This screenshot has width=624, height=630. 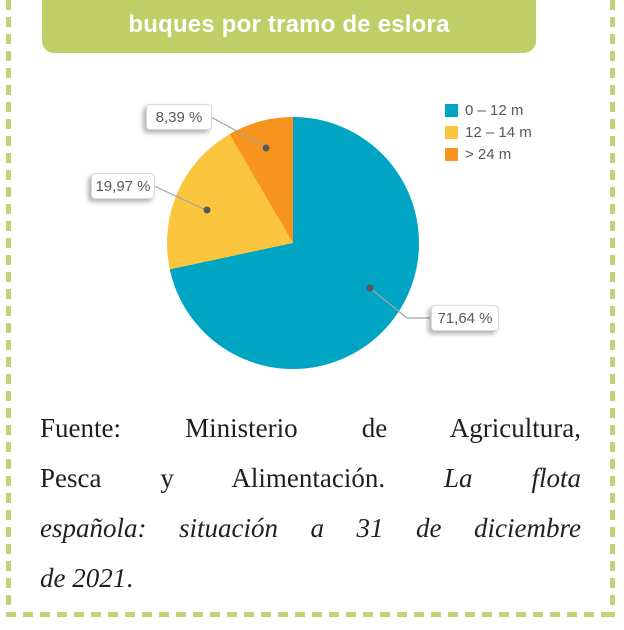 I want to click on dashed-border-right, so click(x=612, y=308).